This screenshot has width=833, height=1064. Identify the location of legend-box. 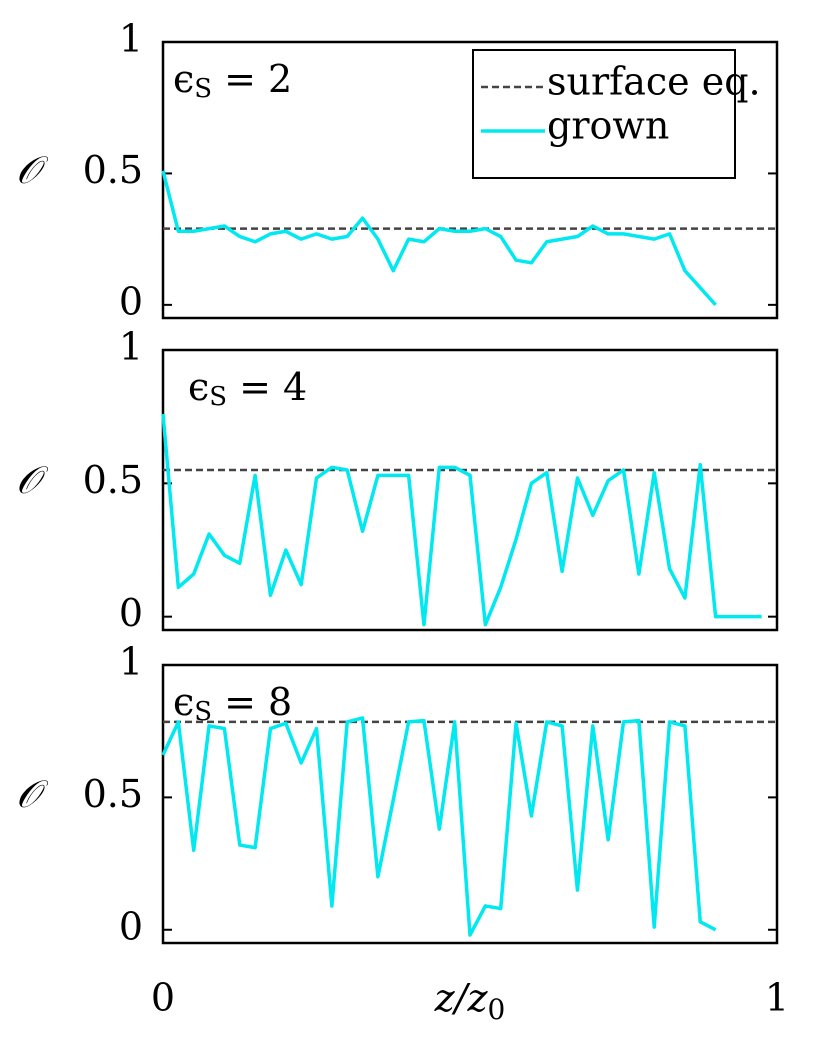
(604, 114).